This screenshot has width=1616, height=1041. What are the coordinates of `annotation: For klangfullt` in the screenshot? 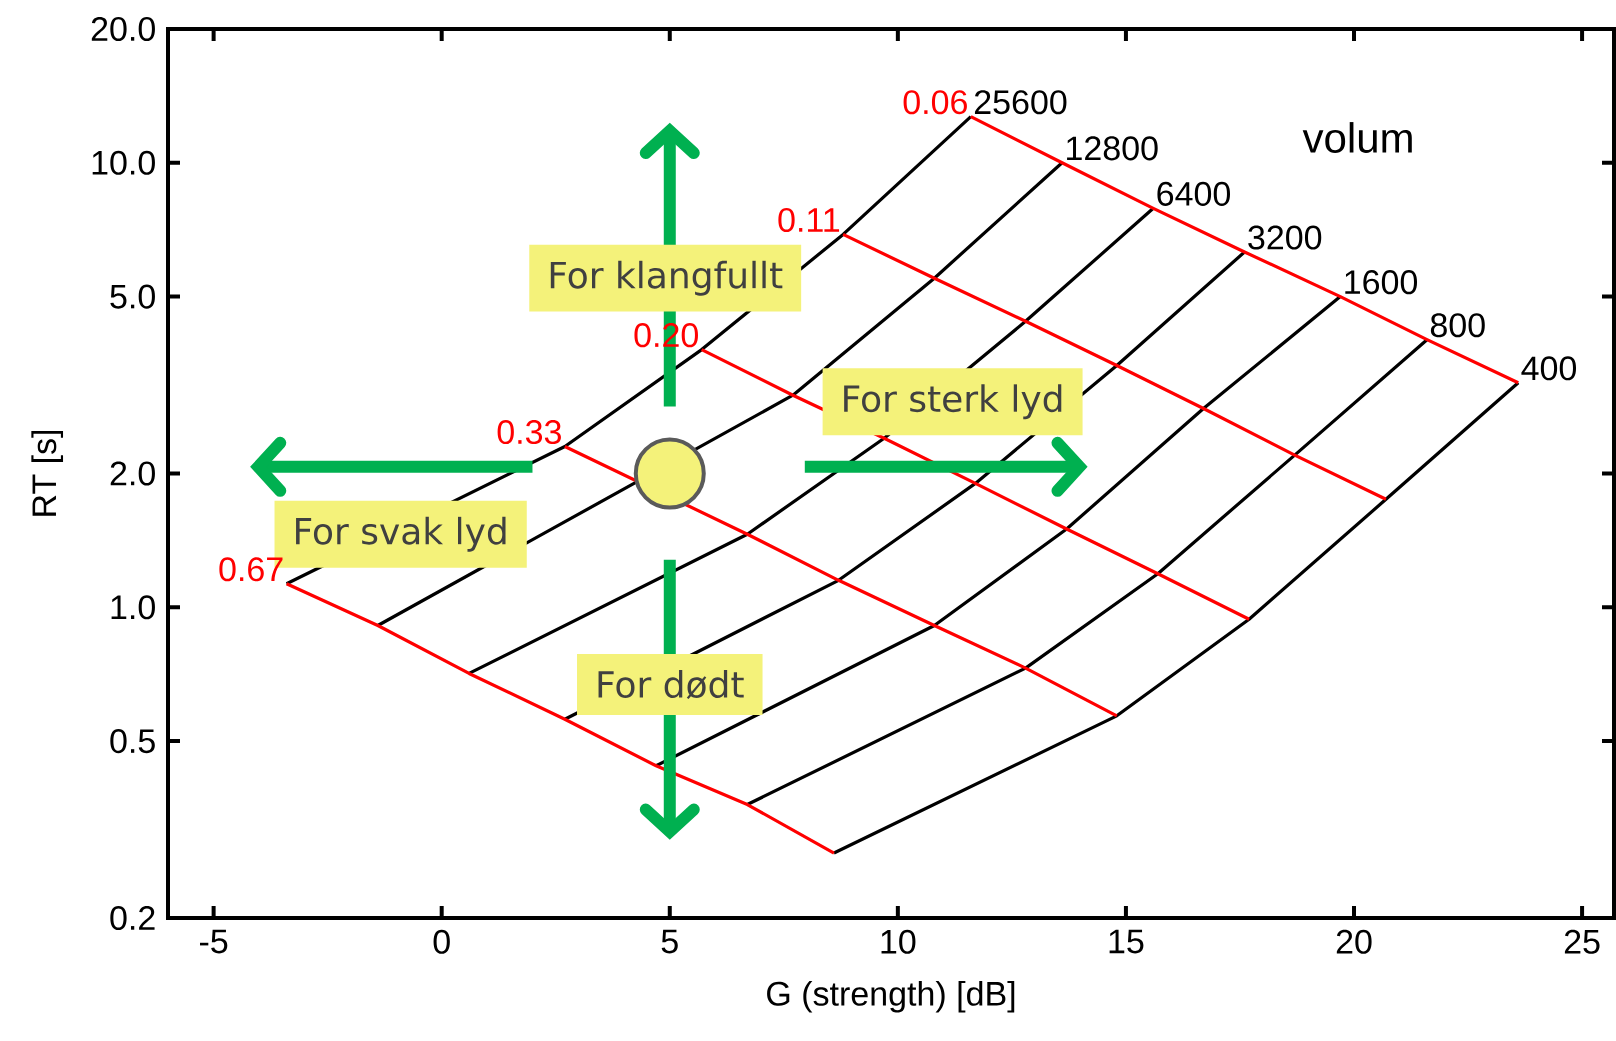 It's located at (666, 278).